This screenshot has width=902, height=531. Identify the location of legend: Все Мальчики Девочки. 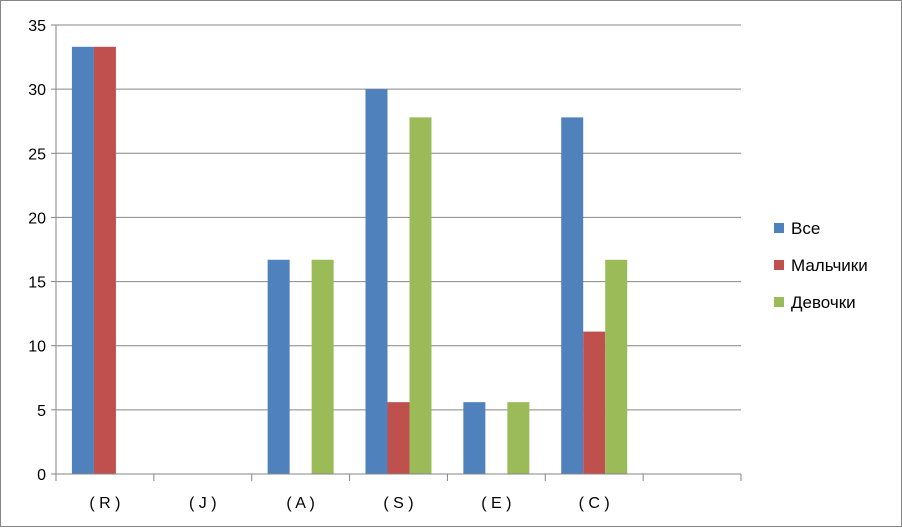
(821, 265).